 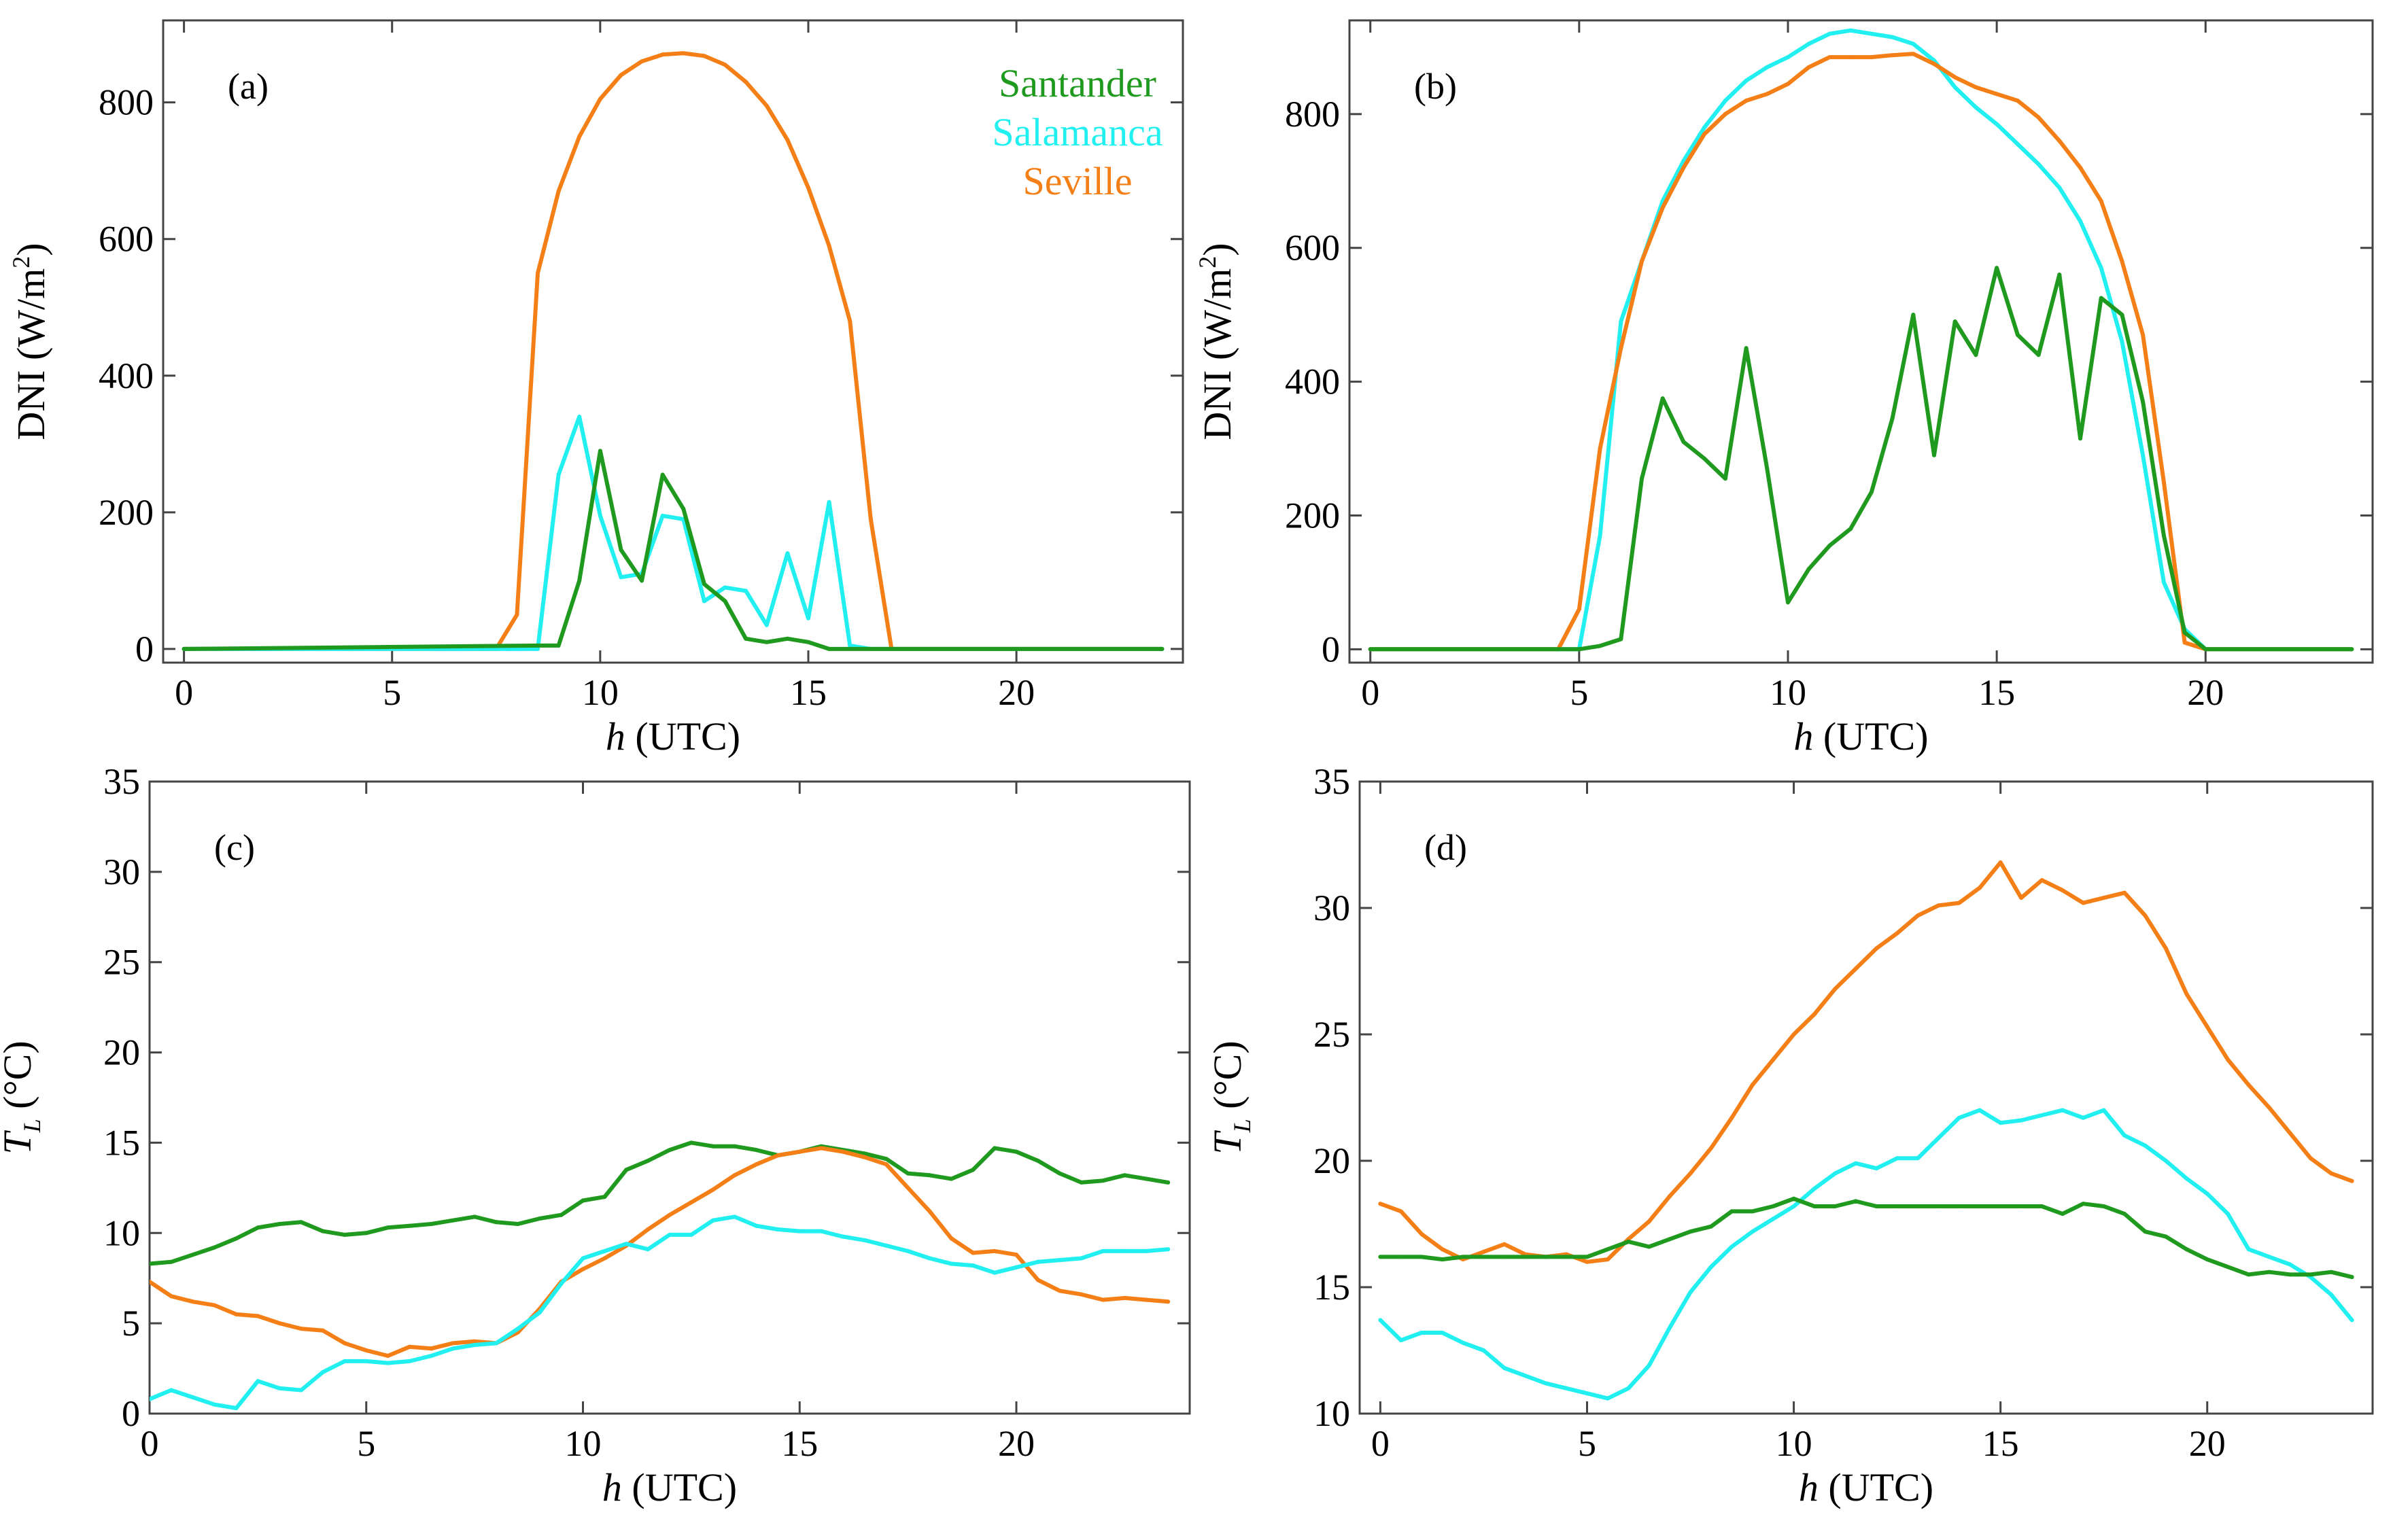 What do you see at coordinates (660, 1203) in the screenshot?
I see `series-line-santander` at bounding box center [660, 1203].